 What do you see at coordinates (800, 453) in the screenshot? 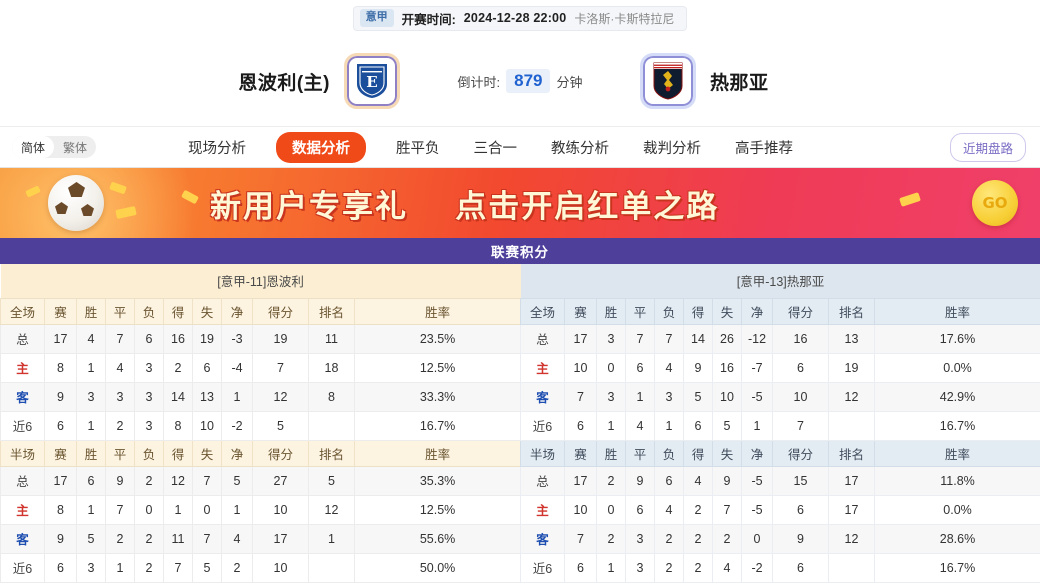
I see `right-halftime-col-header: 得分` at bounding box center [800, 453].